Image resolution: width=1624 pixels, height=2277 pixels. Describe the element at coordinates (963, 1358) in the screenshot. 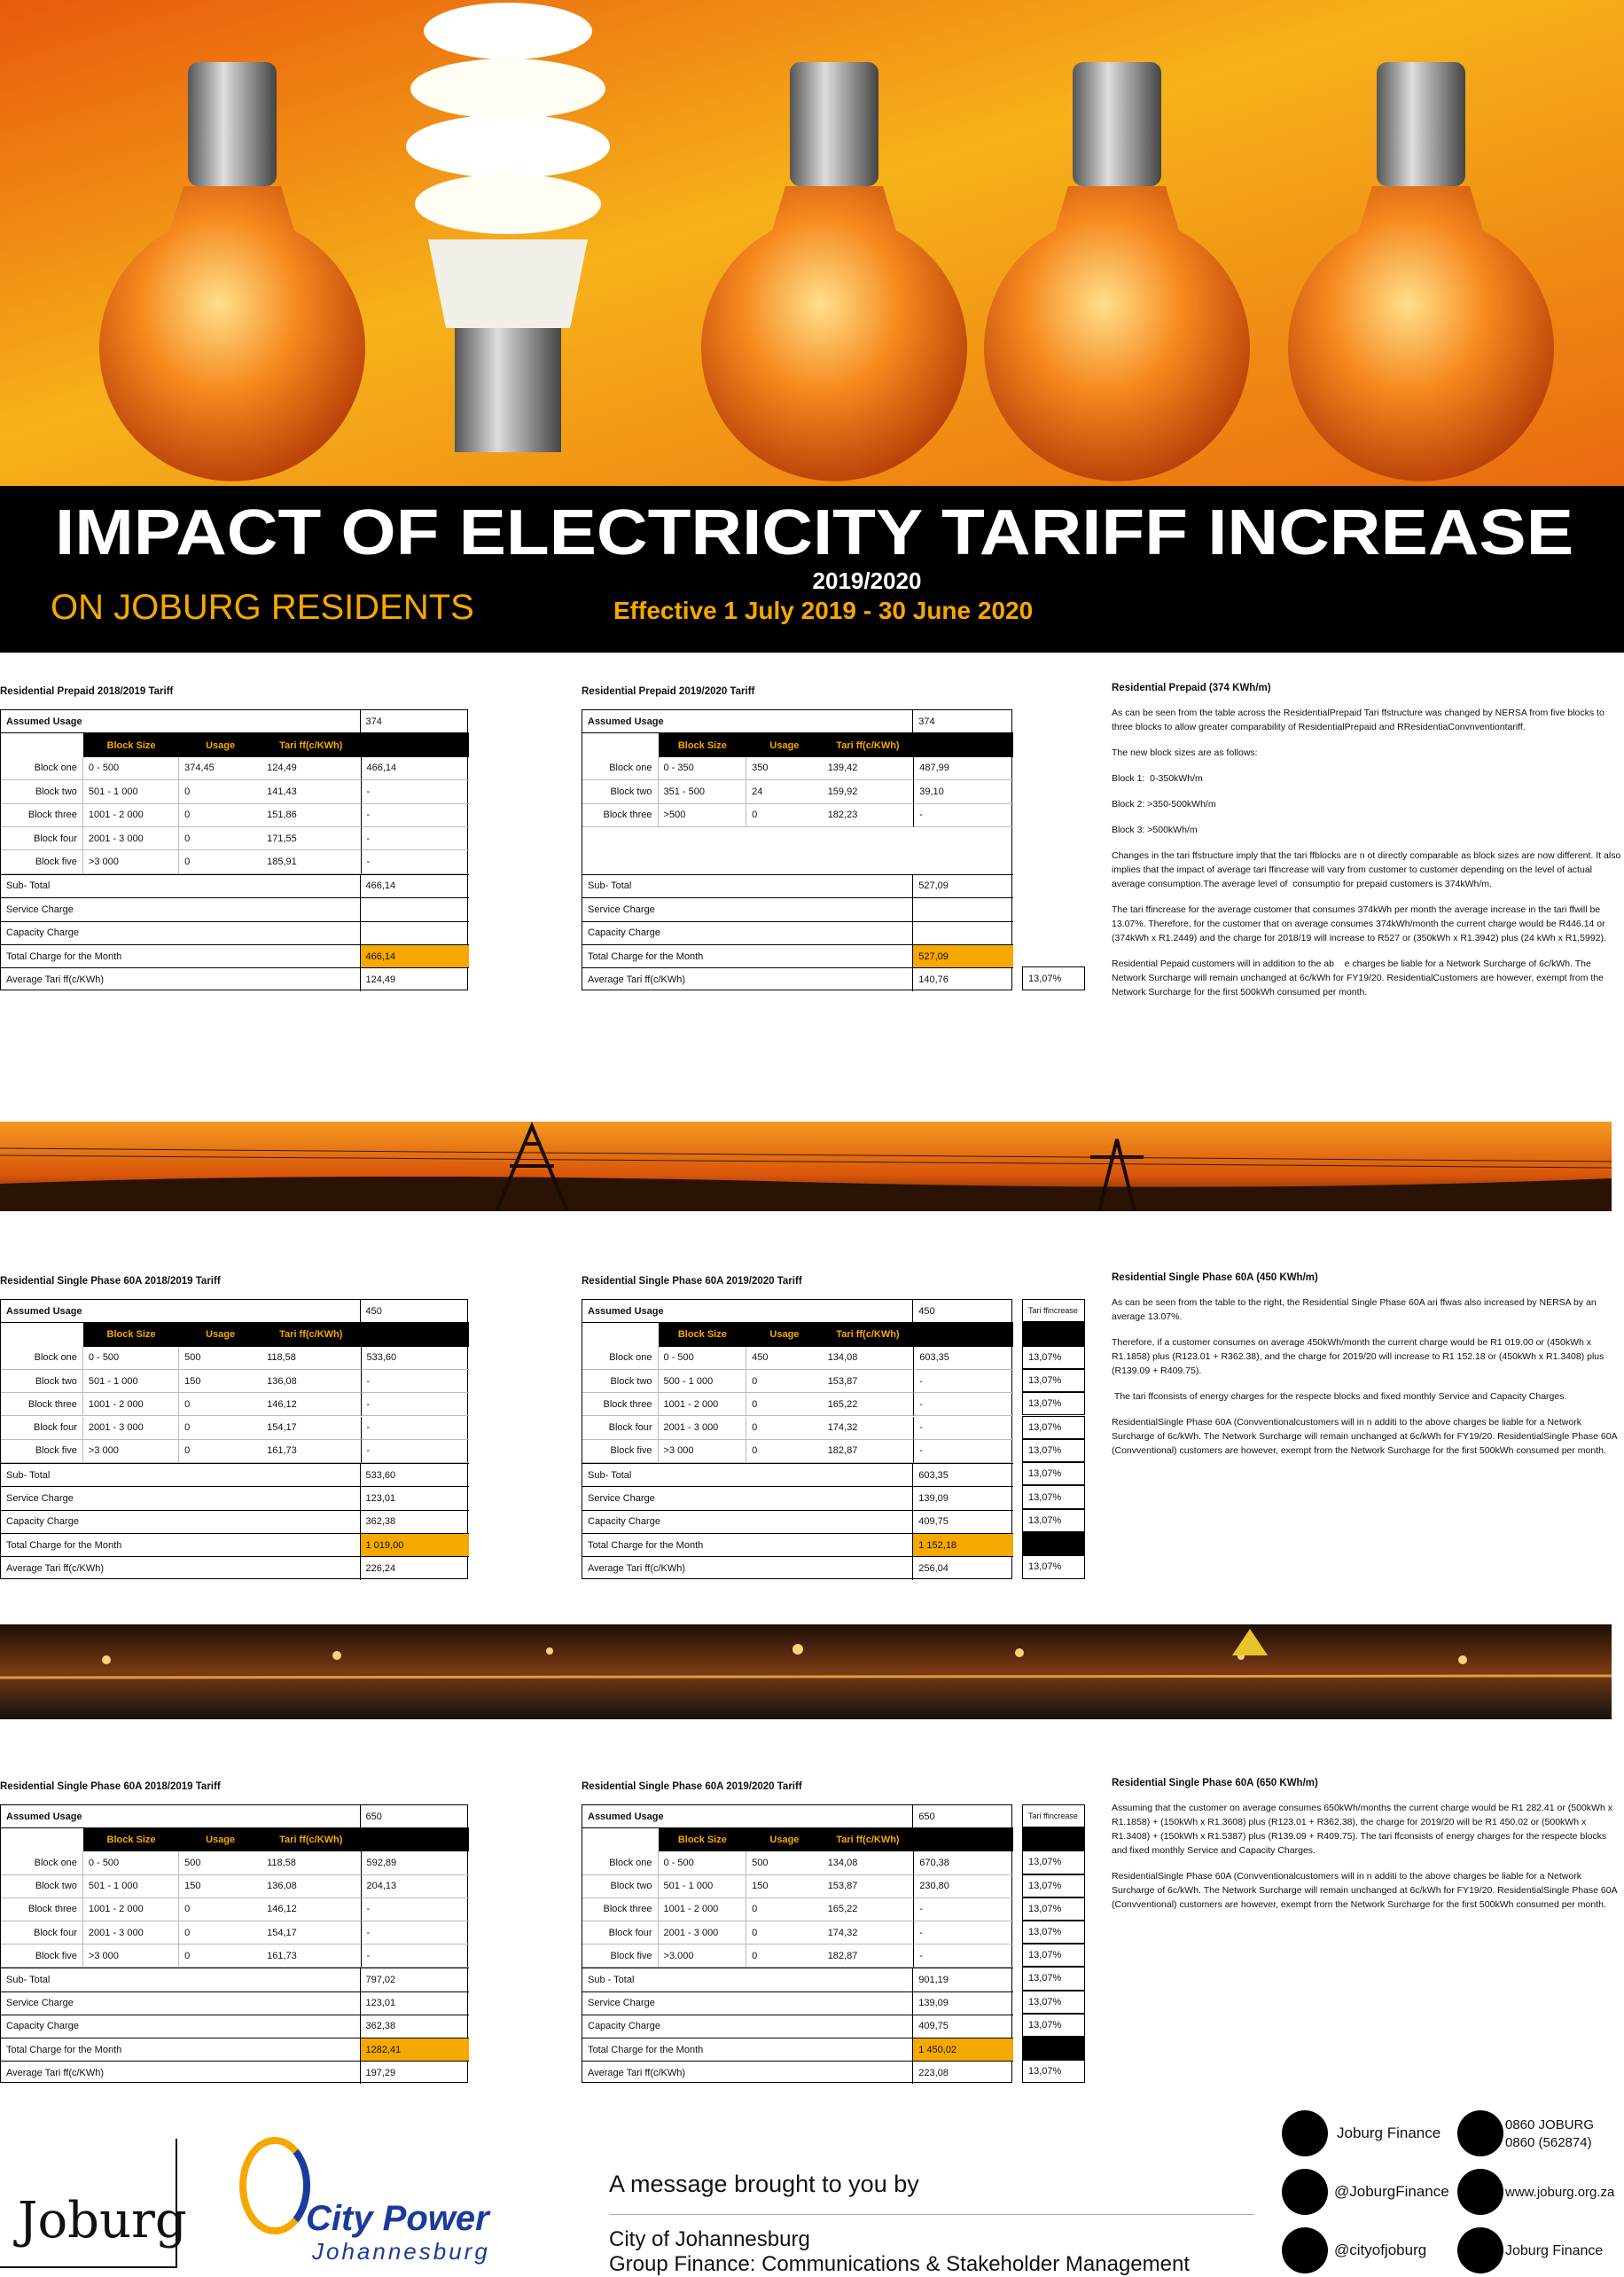

I see `block-charge: 603,35` at that location.